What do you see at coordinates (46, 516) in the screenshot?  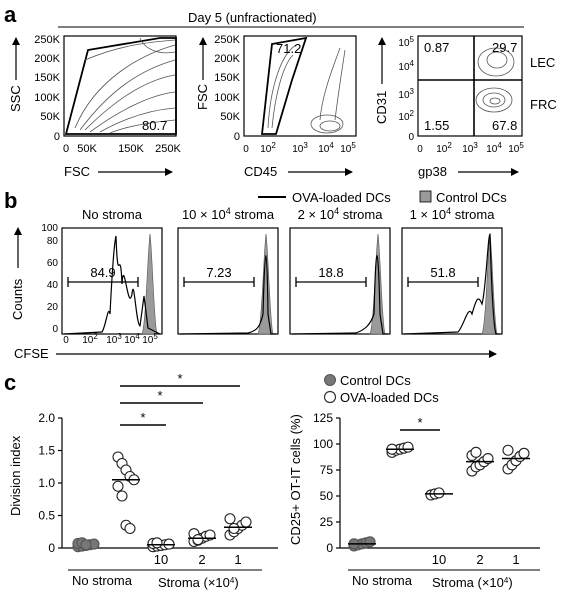 I see `ytick-label: 0.5` at bounding box center [46, 516].